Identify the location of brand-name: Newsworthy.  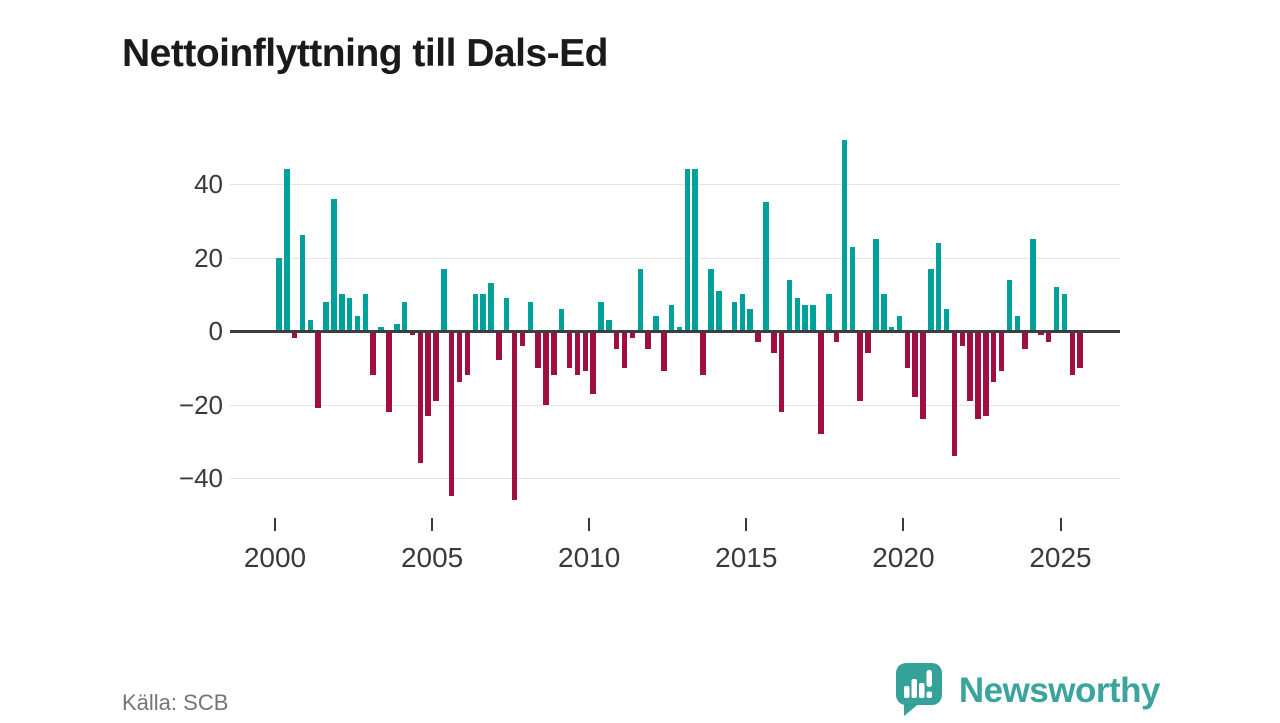
(1059, 690).